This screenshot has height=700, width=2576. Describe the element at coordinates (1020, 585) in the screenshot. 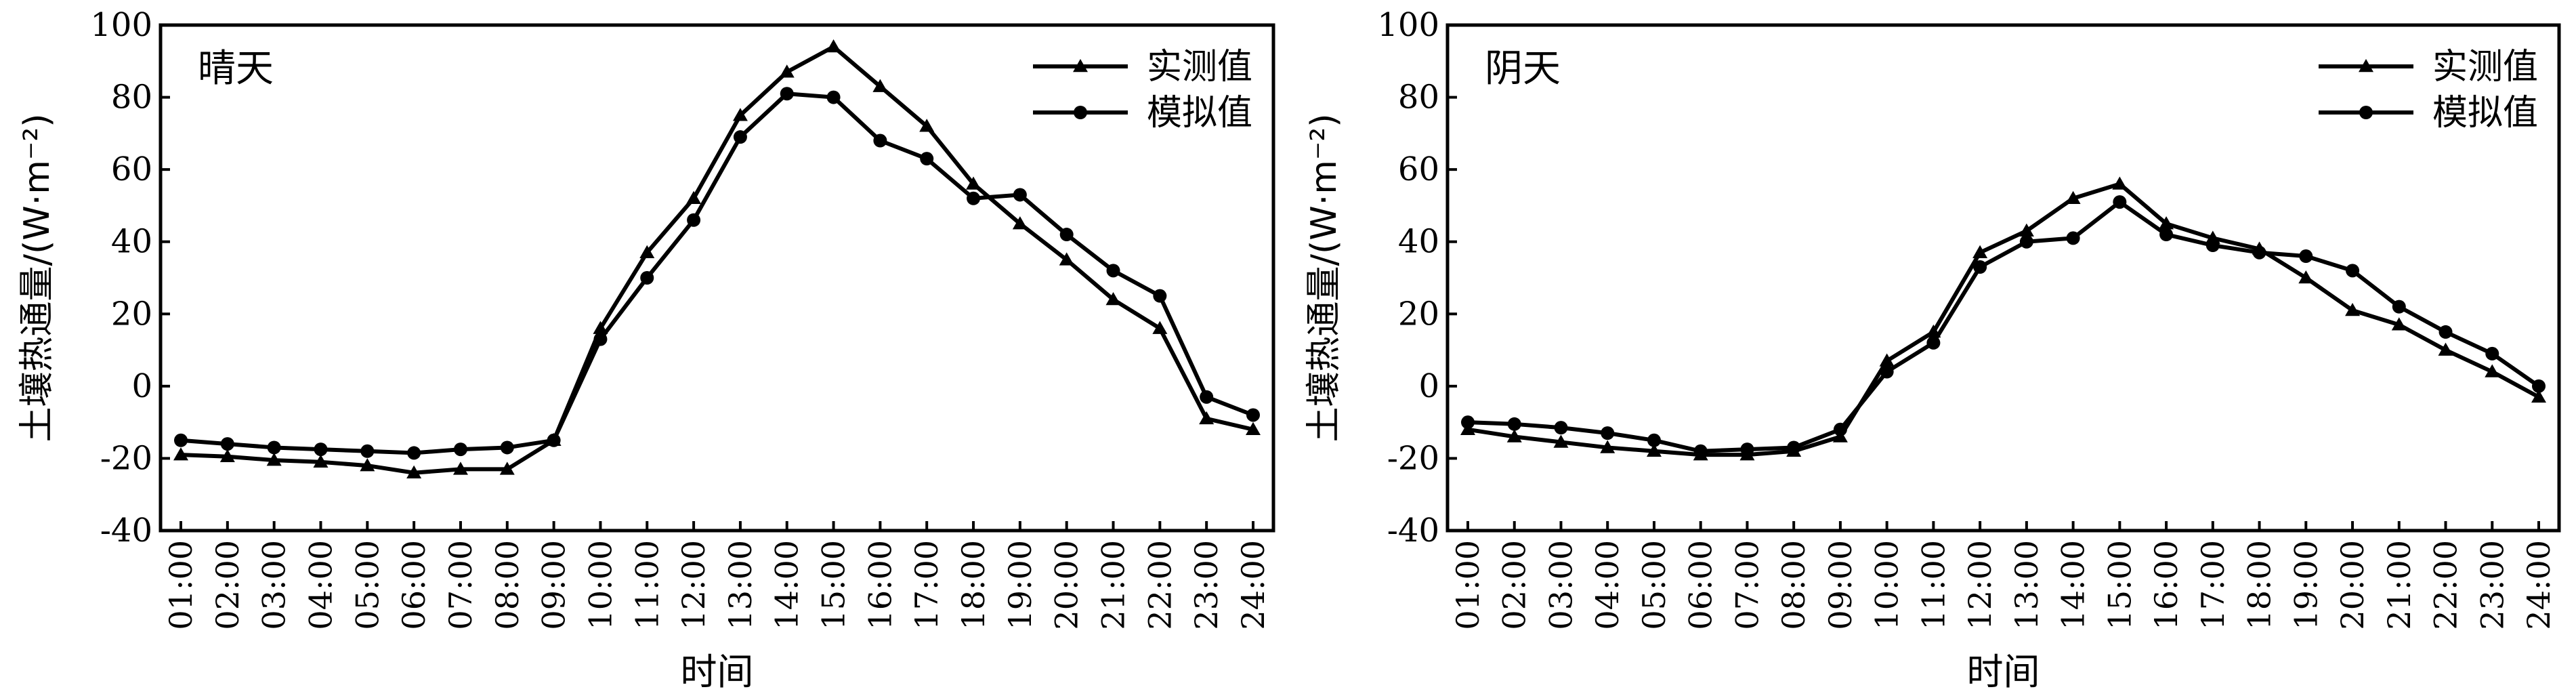

I see `x-tick-label: 19:00` at that location.